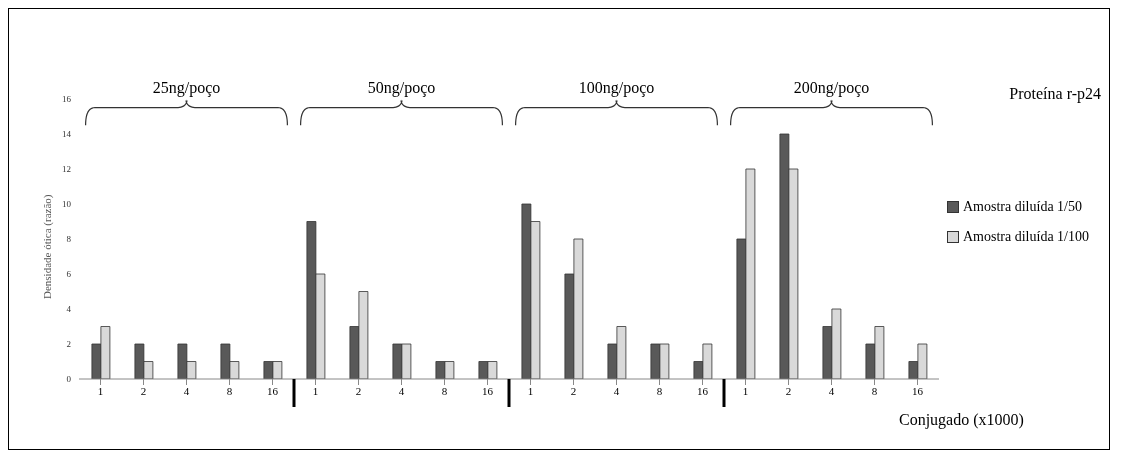 The height and width of the screenshot is (461, 1121). Describe the element at coordinates (67, 204) in the screenshot. I see `y-tick-label: 10` at that location.